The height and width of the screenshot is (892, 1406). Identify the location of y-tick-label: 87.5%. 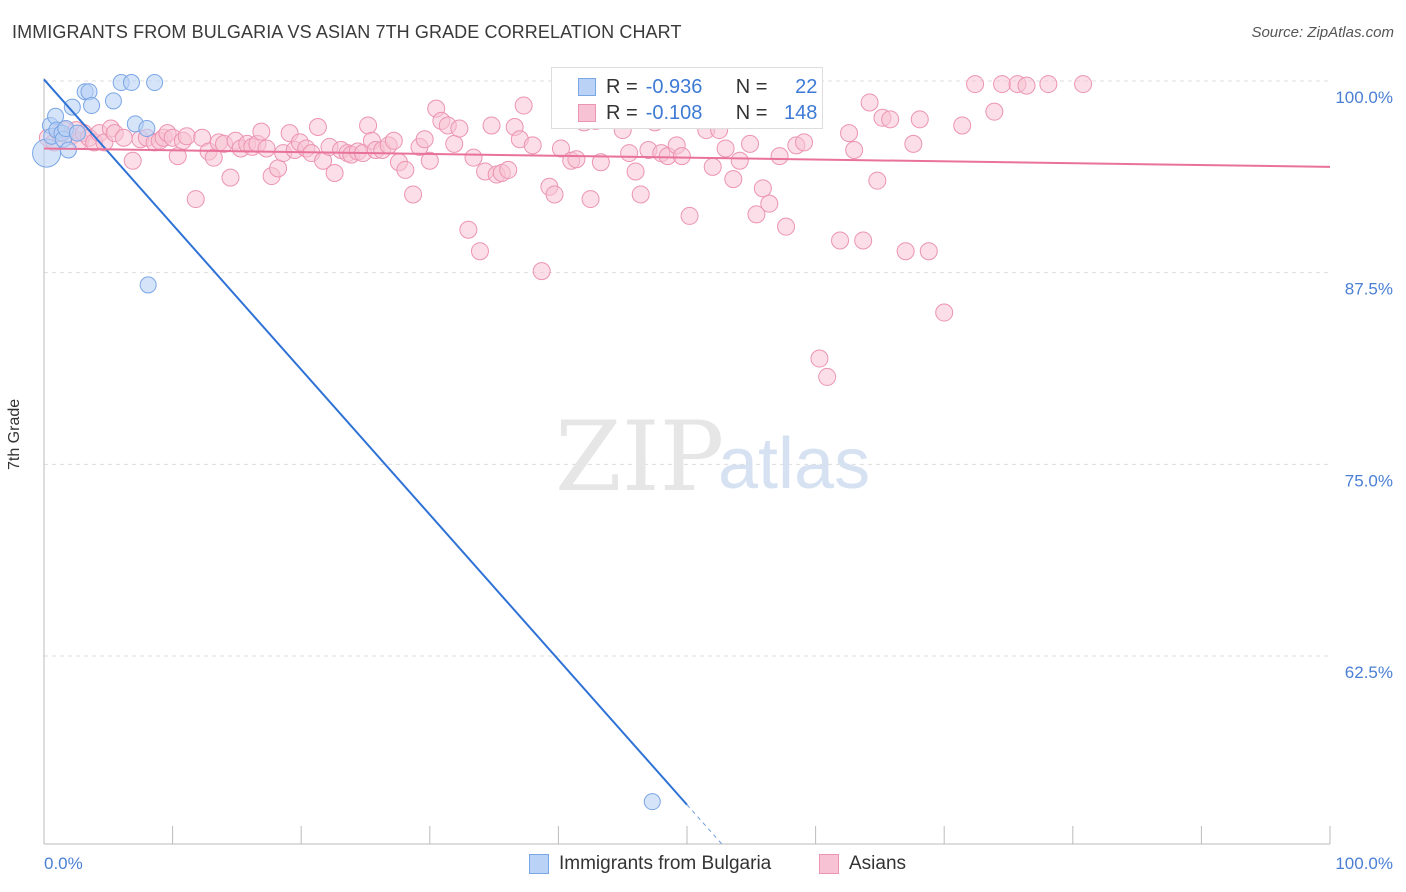
(1369, 289).